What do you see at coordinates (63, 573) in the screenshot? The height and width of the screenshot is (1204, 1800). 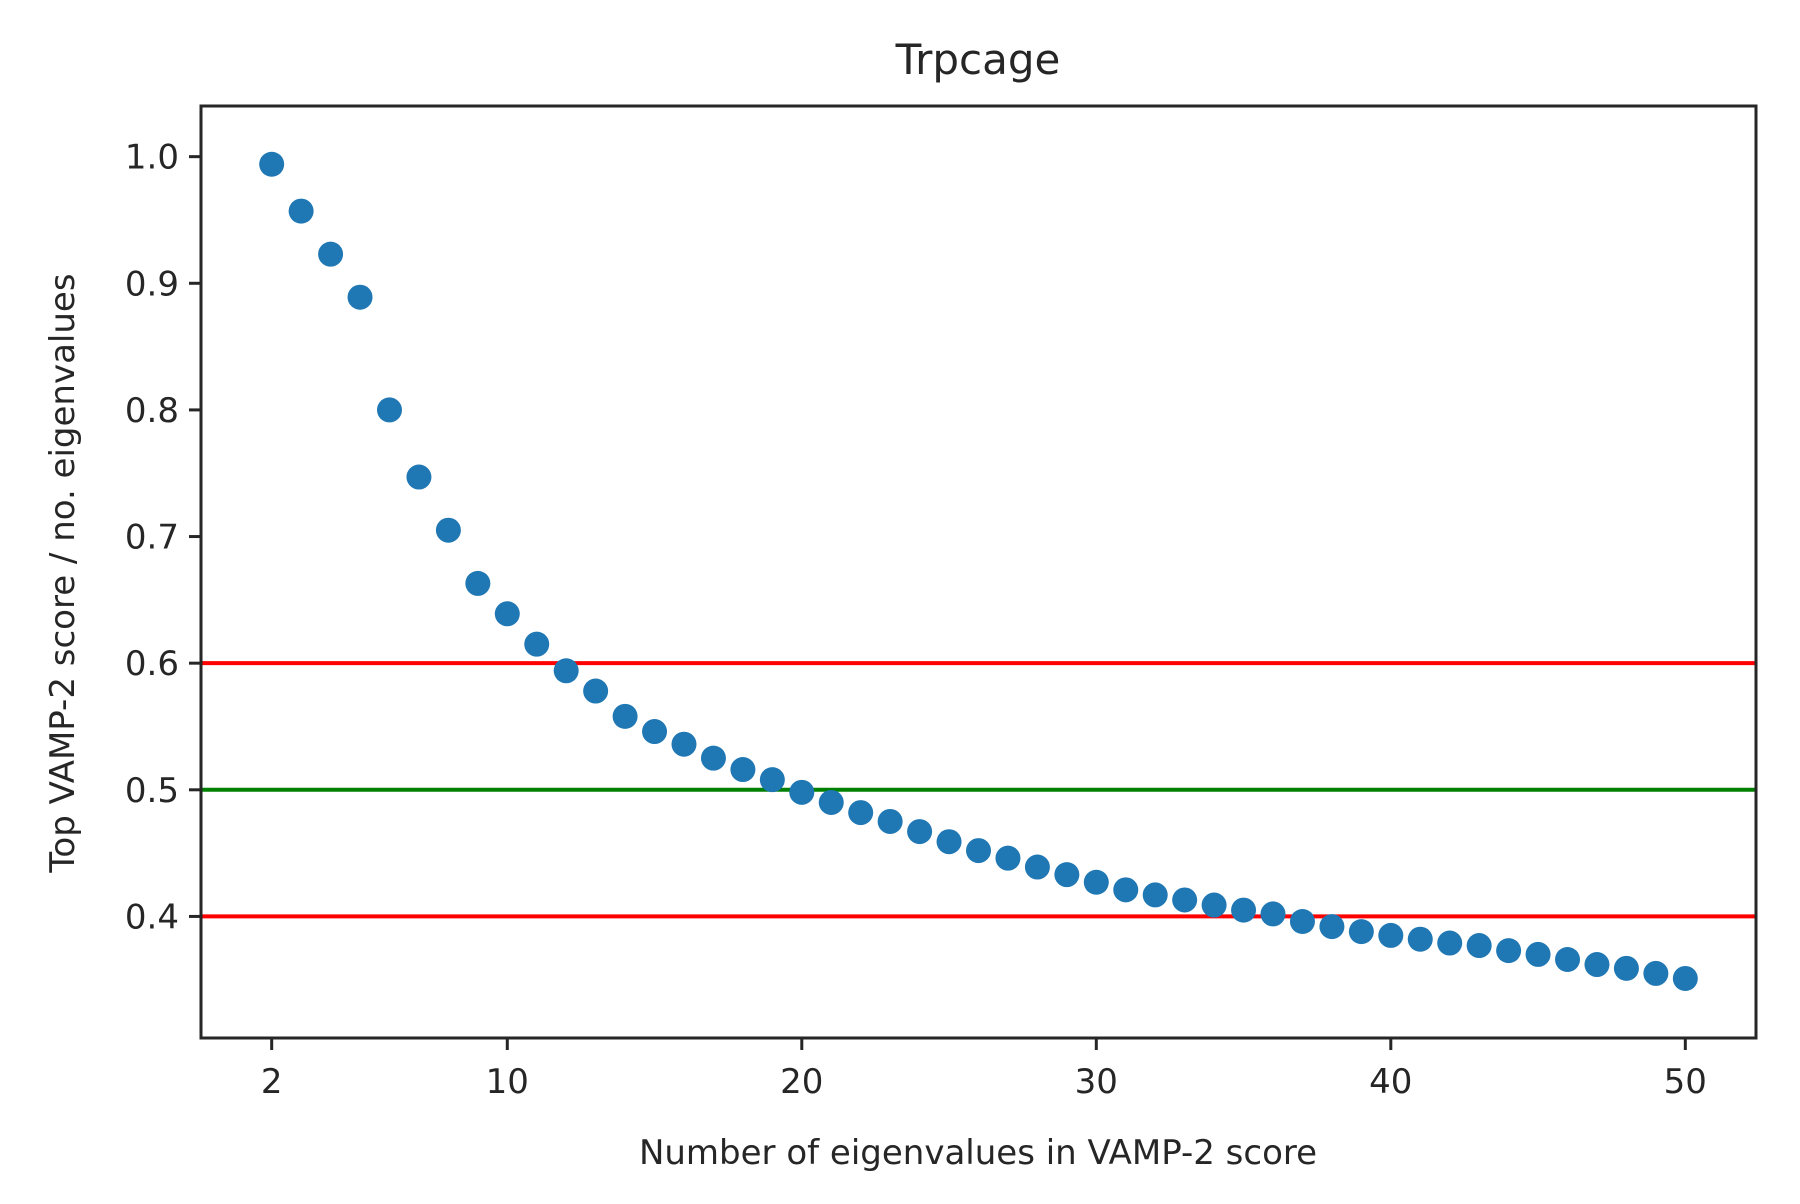 I see `y-axis-label: Top VAMP-2 score / no. eigenvalues` at bounding box center [63, 573].